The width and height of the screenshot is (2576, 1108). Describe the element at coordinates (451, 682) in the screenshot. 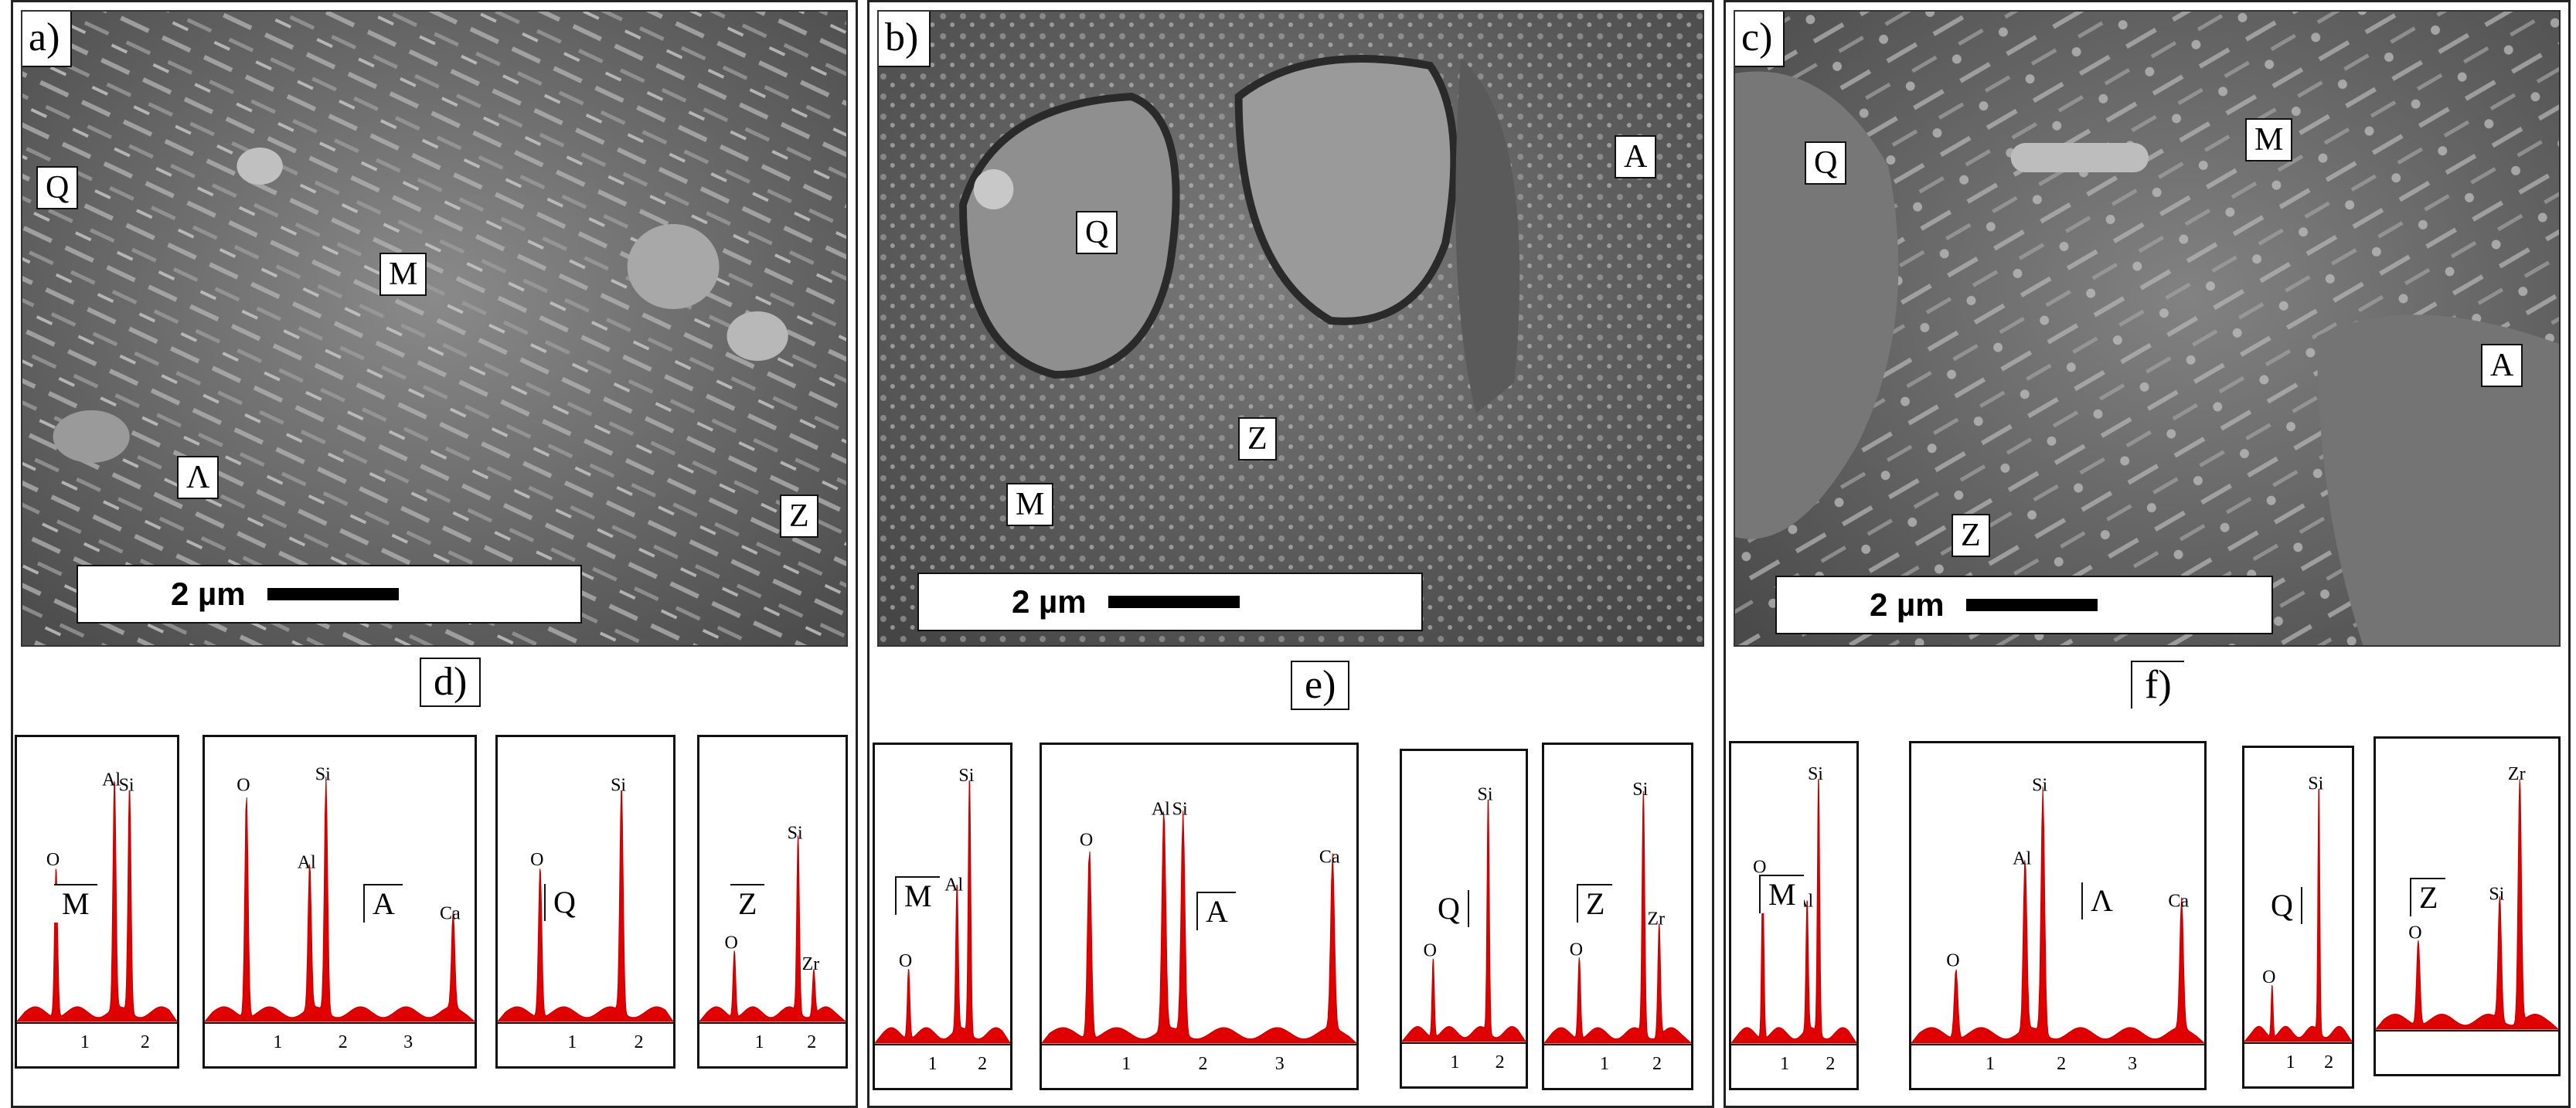

I see `eds-panel-label-d: d)` at that location.